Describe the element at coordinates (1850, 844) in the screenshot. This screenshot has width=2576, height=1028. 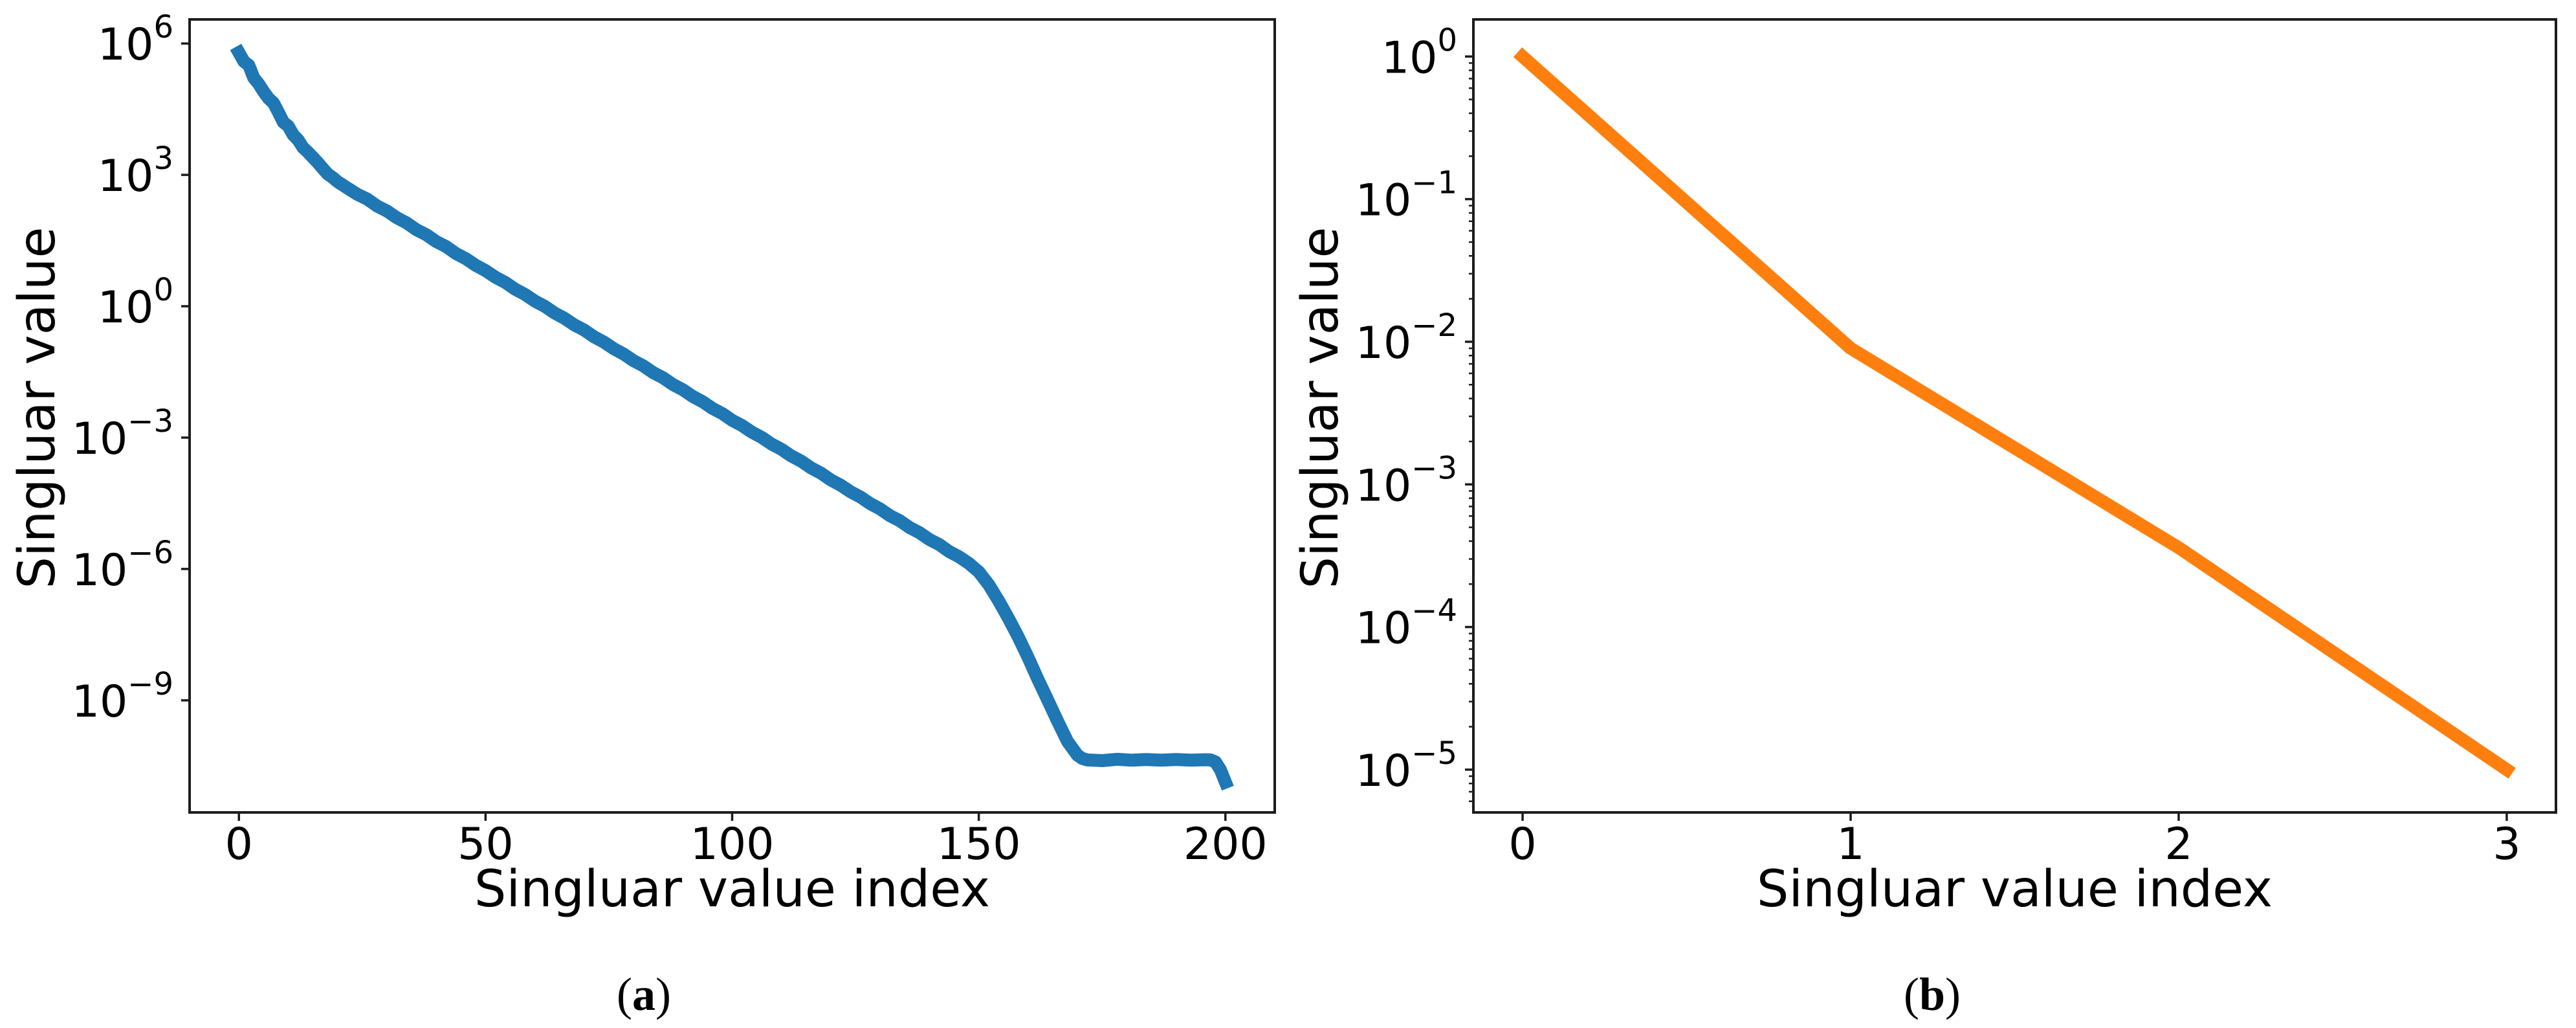
I see `x-tick-label-b: 1` at that location.